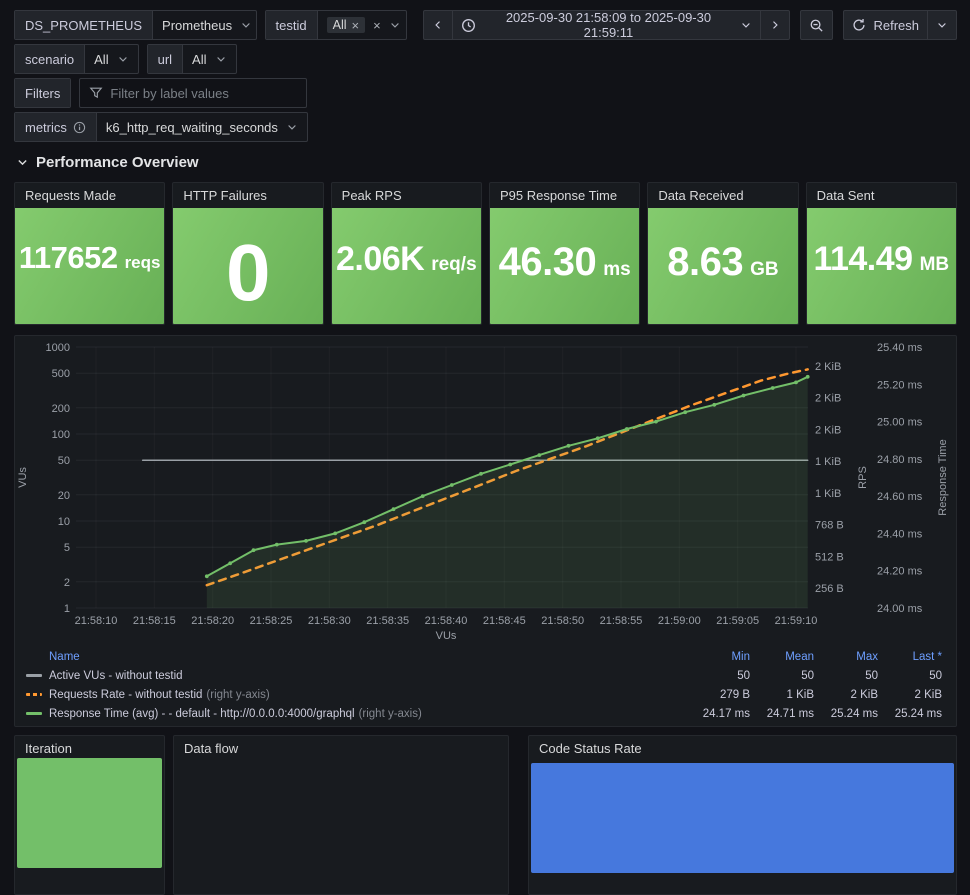  Describe the element at coordinates (22, 162) in the screenshot. I see `collapse-chevron-icon` at that location.